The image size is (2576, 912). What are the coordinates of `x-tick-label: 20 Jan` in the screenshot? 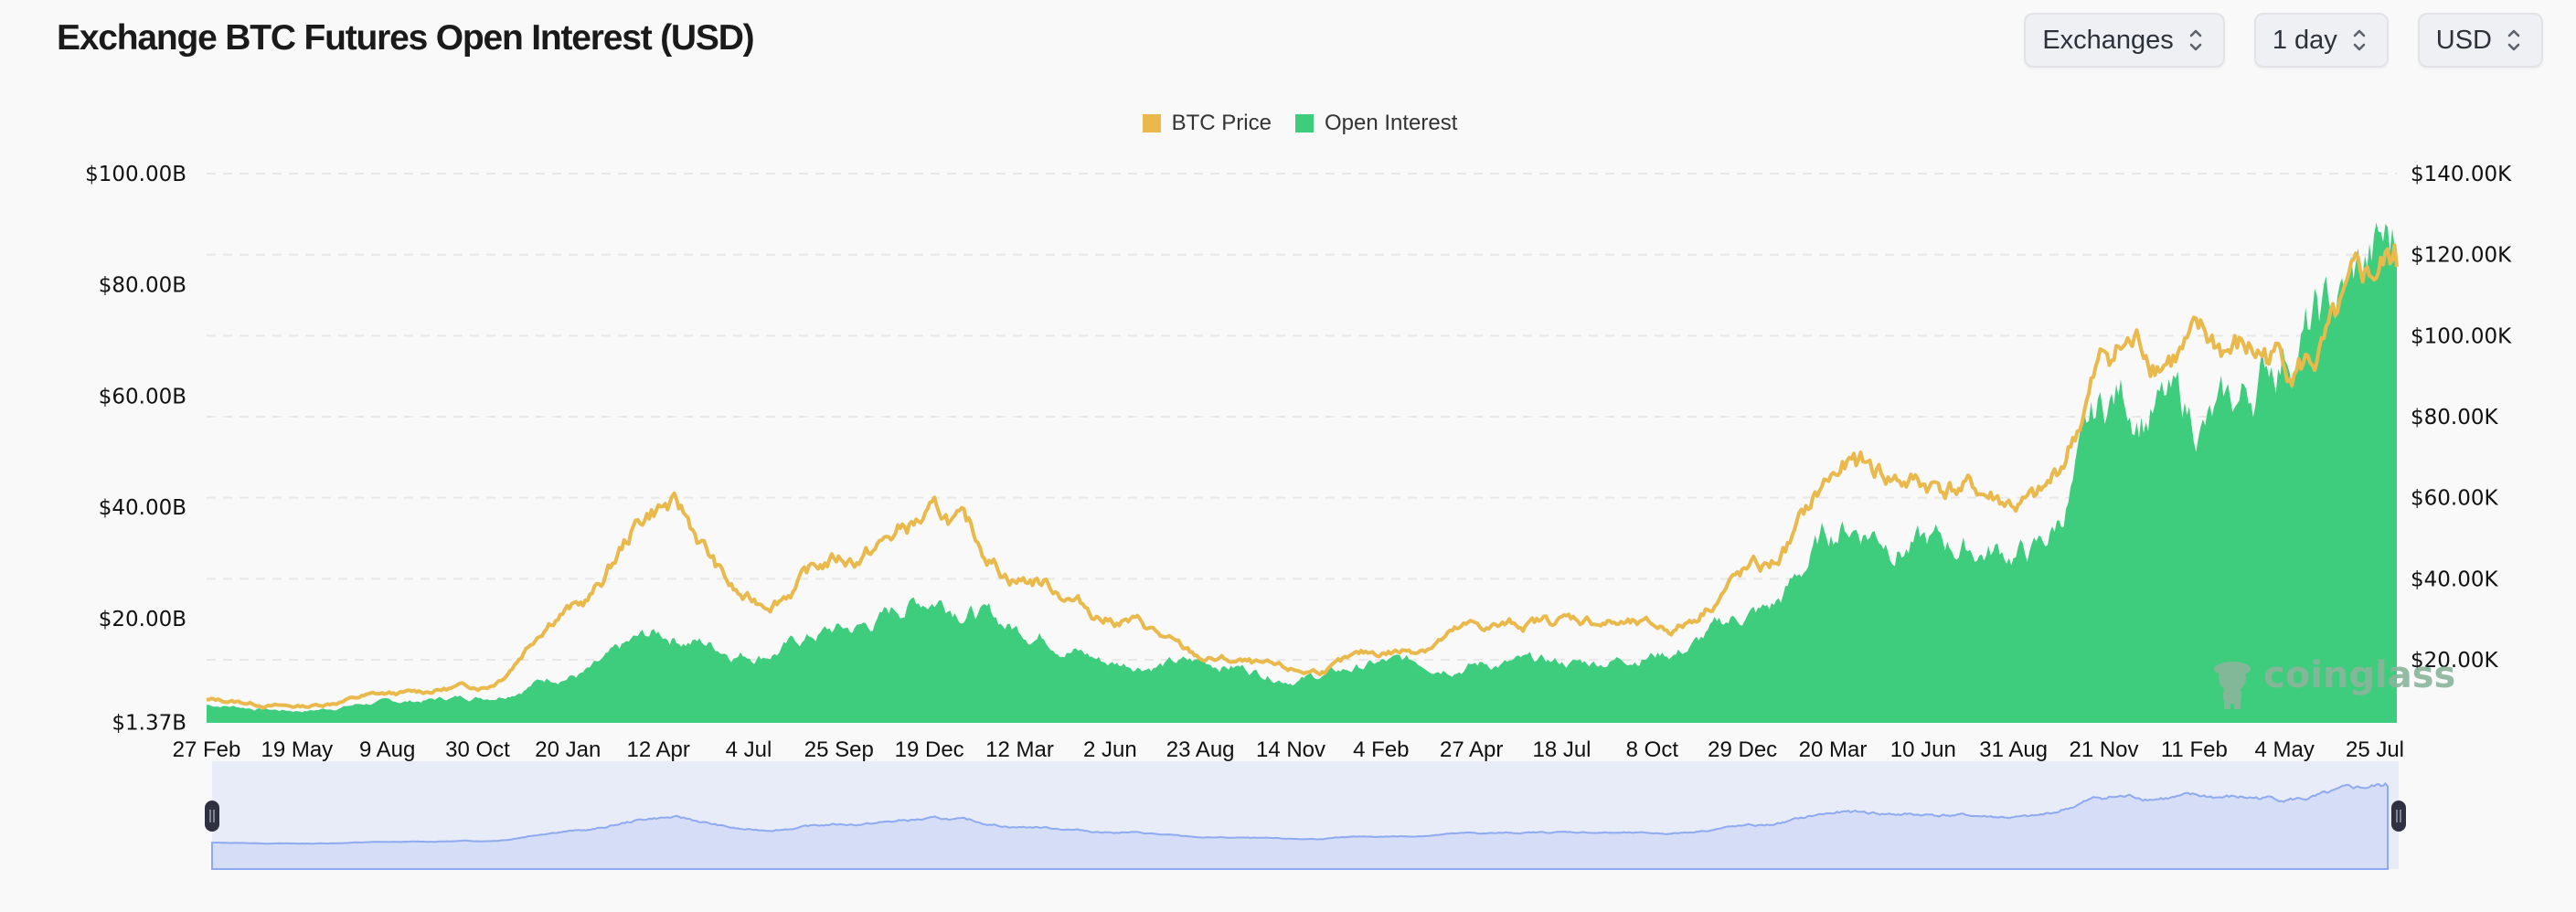 It's located at (568, 750).